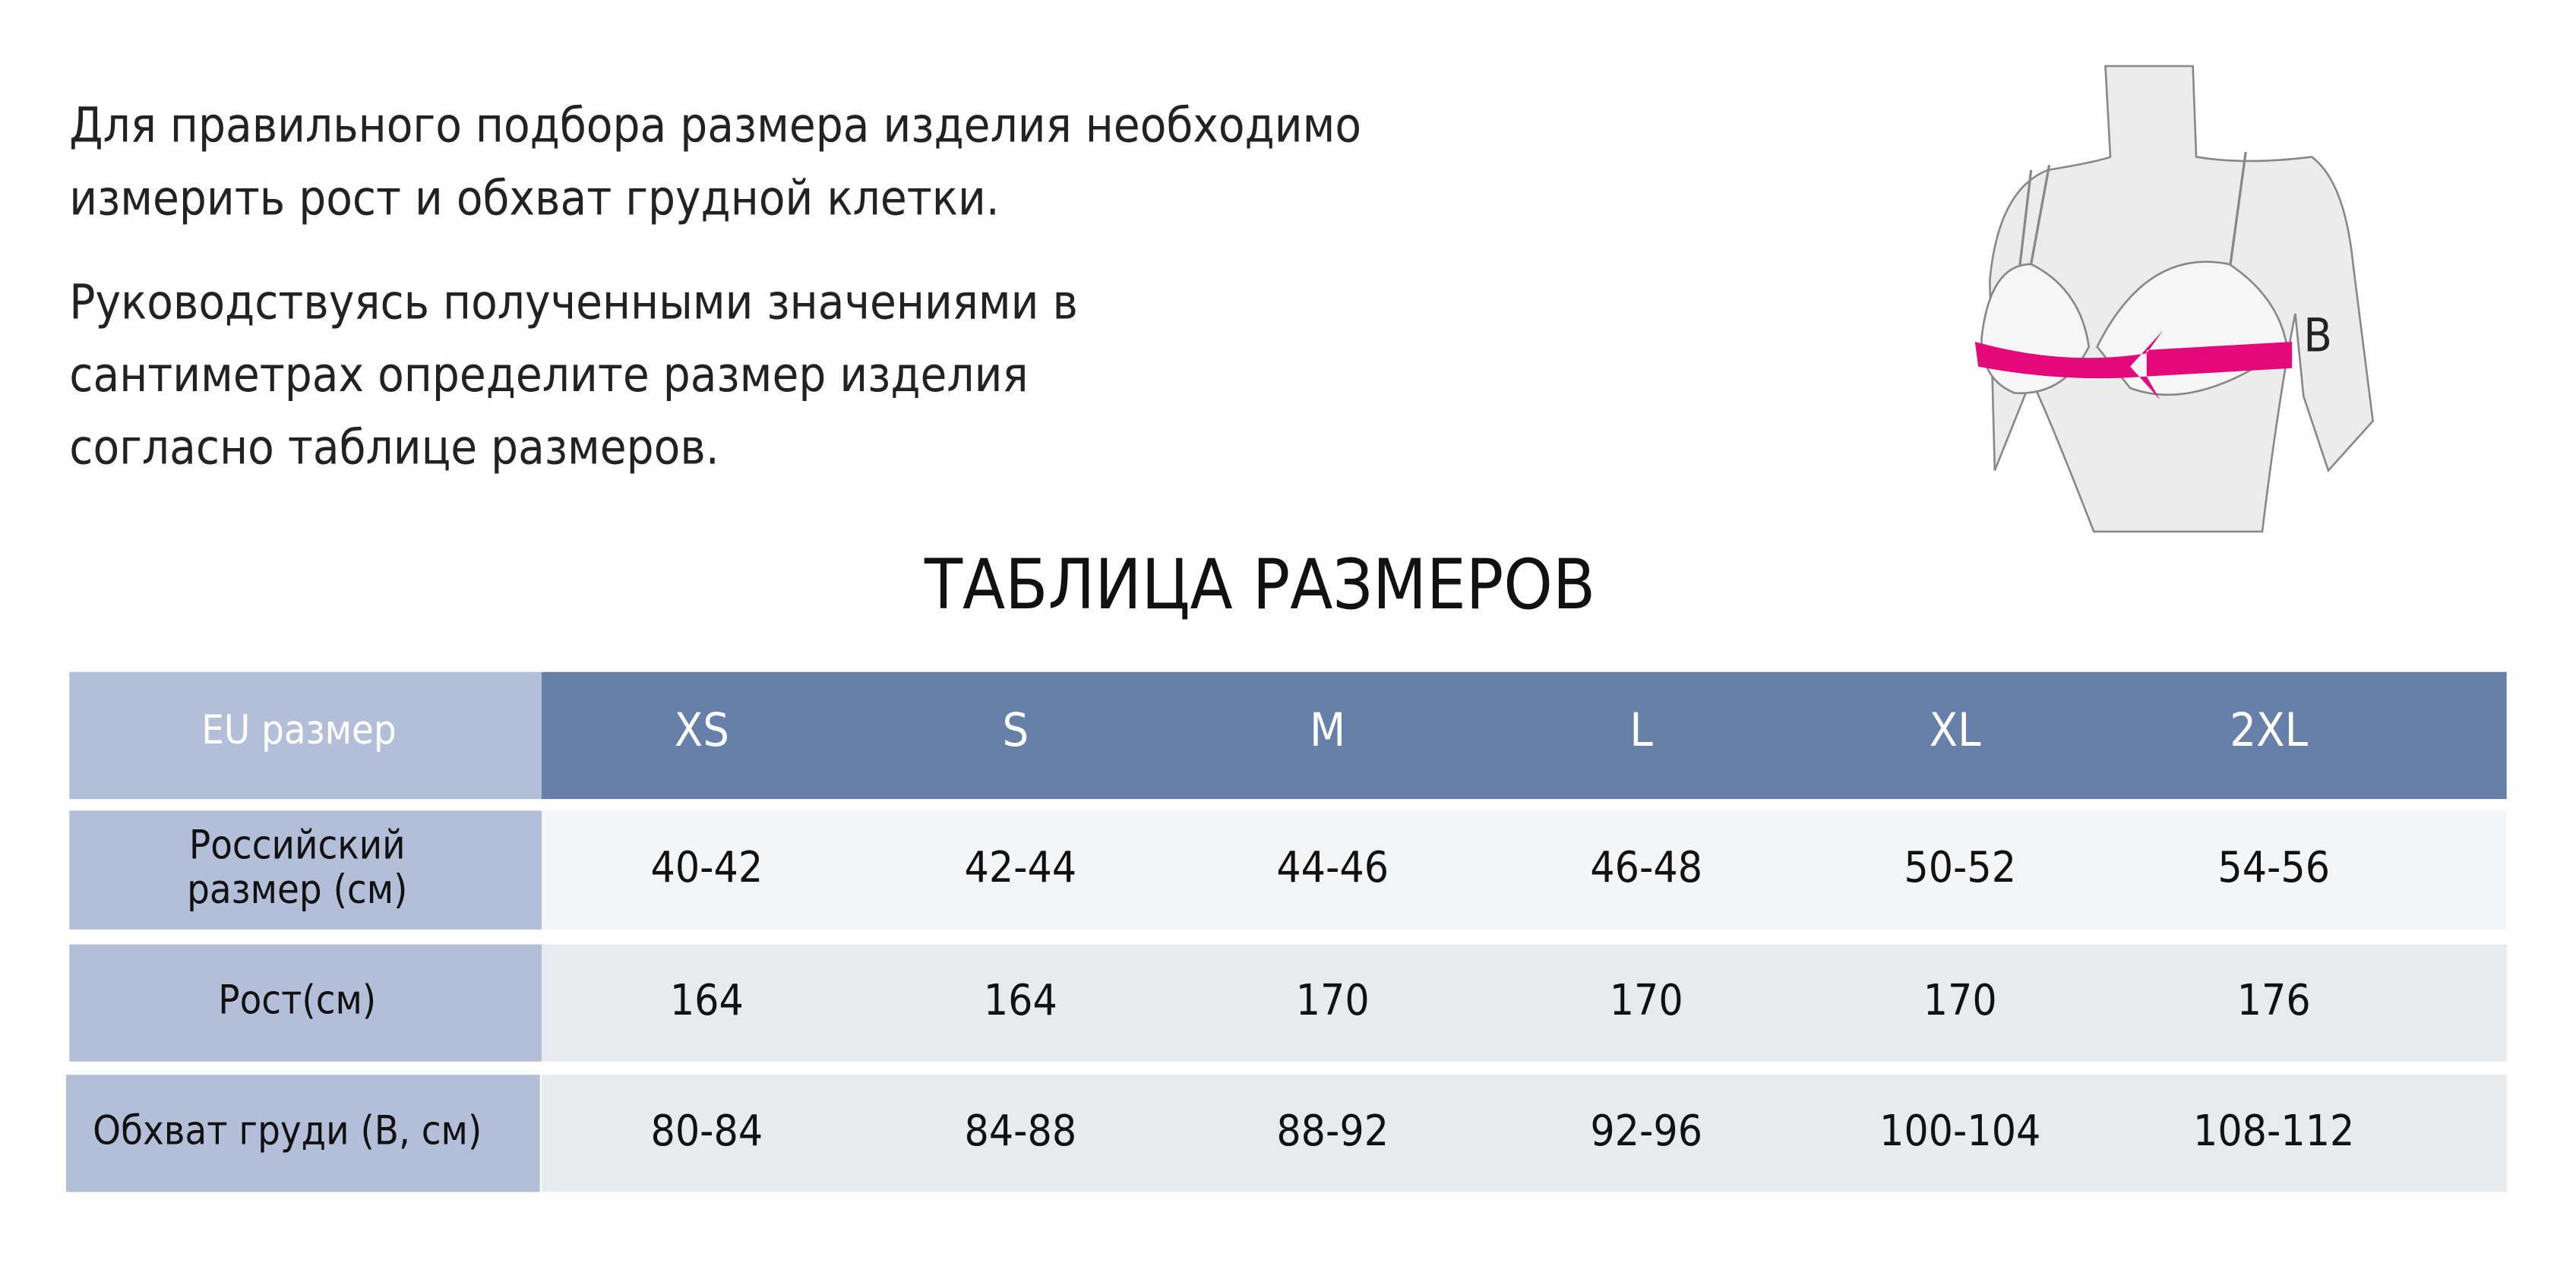 The image size is (2576, 1263). What do you see at coordinates (297, 1001) in the screenshot?
I see `row-label: Рост(см)` at bounding box center [297, 1001].